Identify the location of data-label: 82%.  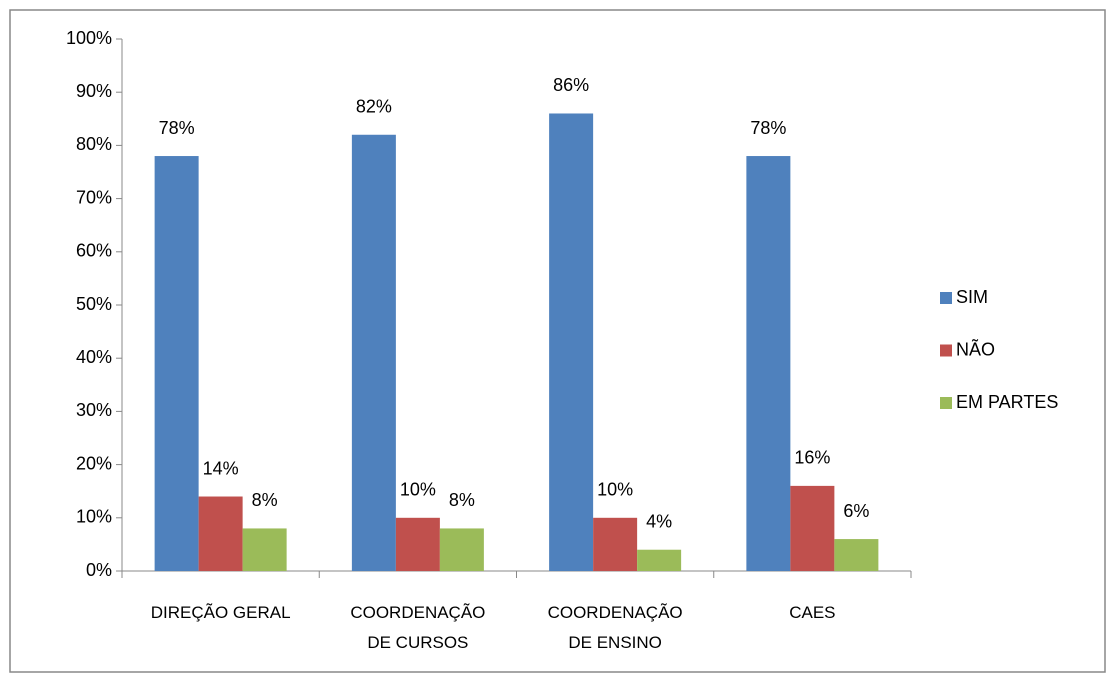
(374, 107).